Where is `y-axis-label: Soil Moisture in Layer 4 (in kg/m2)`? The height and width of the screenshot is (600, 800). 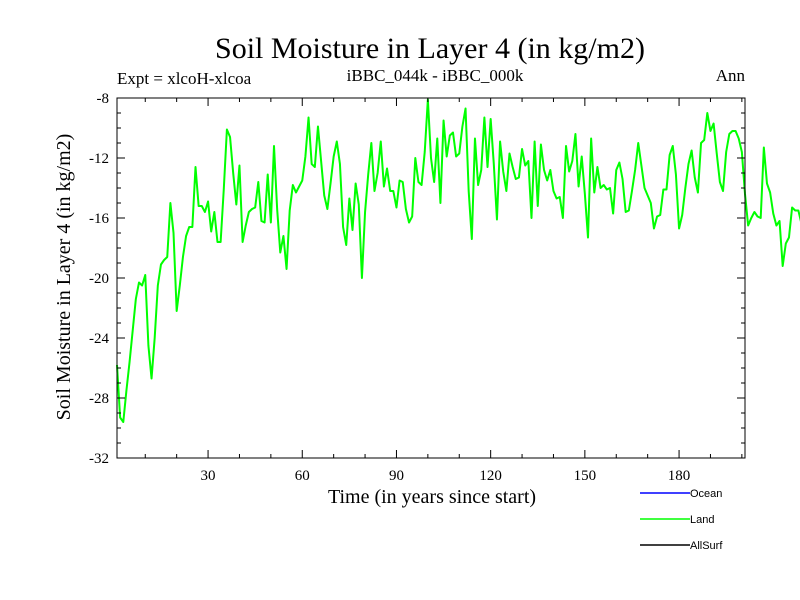
y-axis-label: Soil Moisture in Layer 4 (in kg/m2) is located at coordinates (64, 277).